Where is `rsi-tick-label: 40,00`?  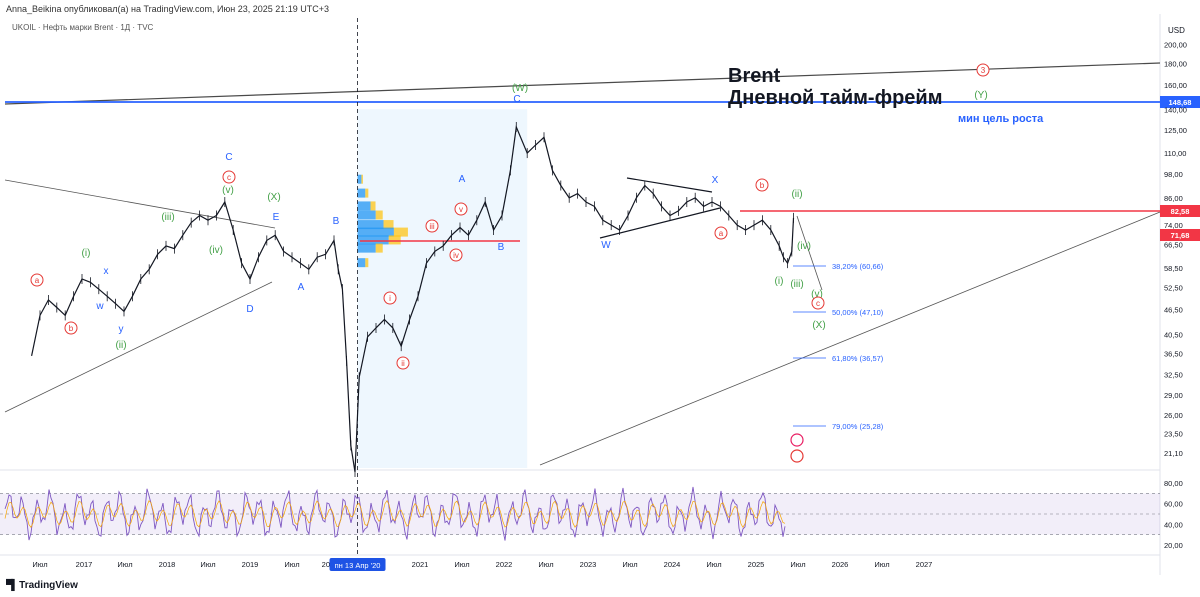 rsi-tick-label: 40,00 is located at coordinates (1173, 524).